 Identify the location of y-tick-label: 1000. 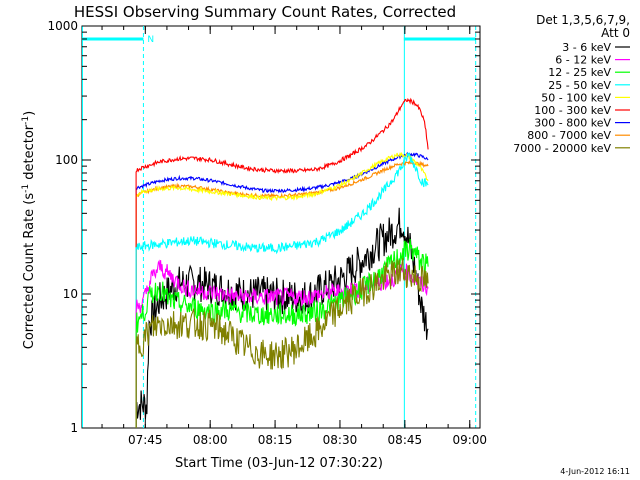
(62, 26).